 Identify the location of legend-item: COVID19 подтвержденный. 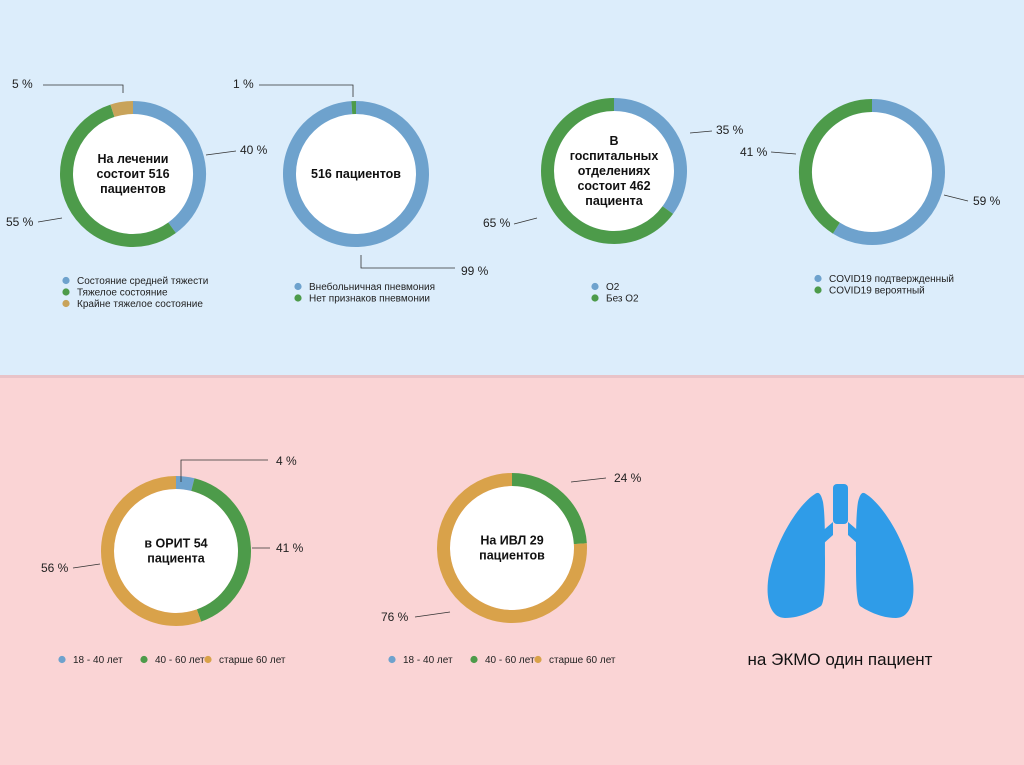
(891, 279).